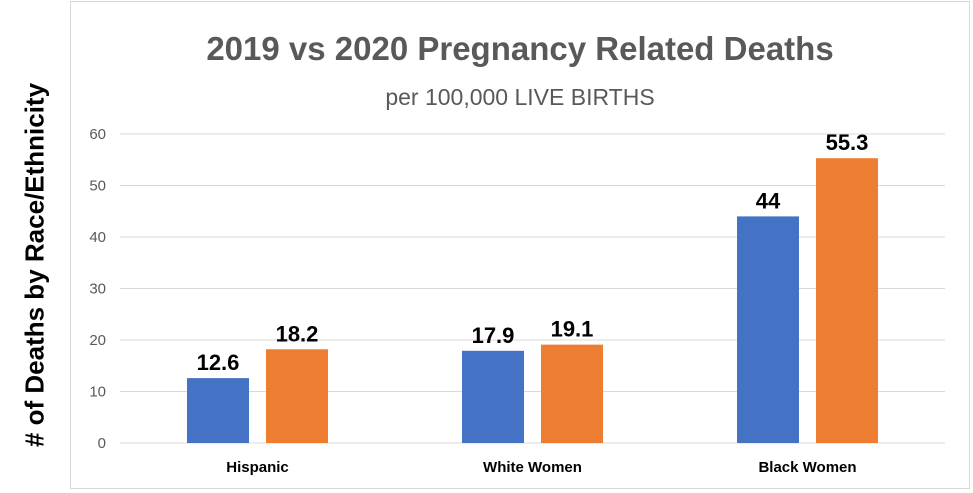 The image size is (973, 493). Describe the element at coordinates (218, 362) in the screenshot. I see `data-label: 12.6` at that location.